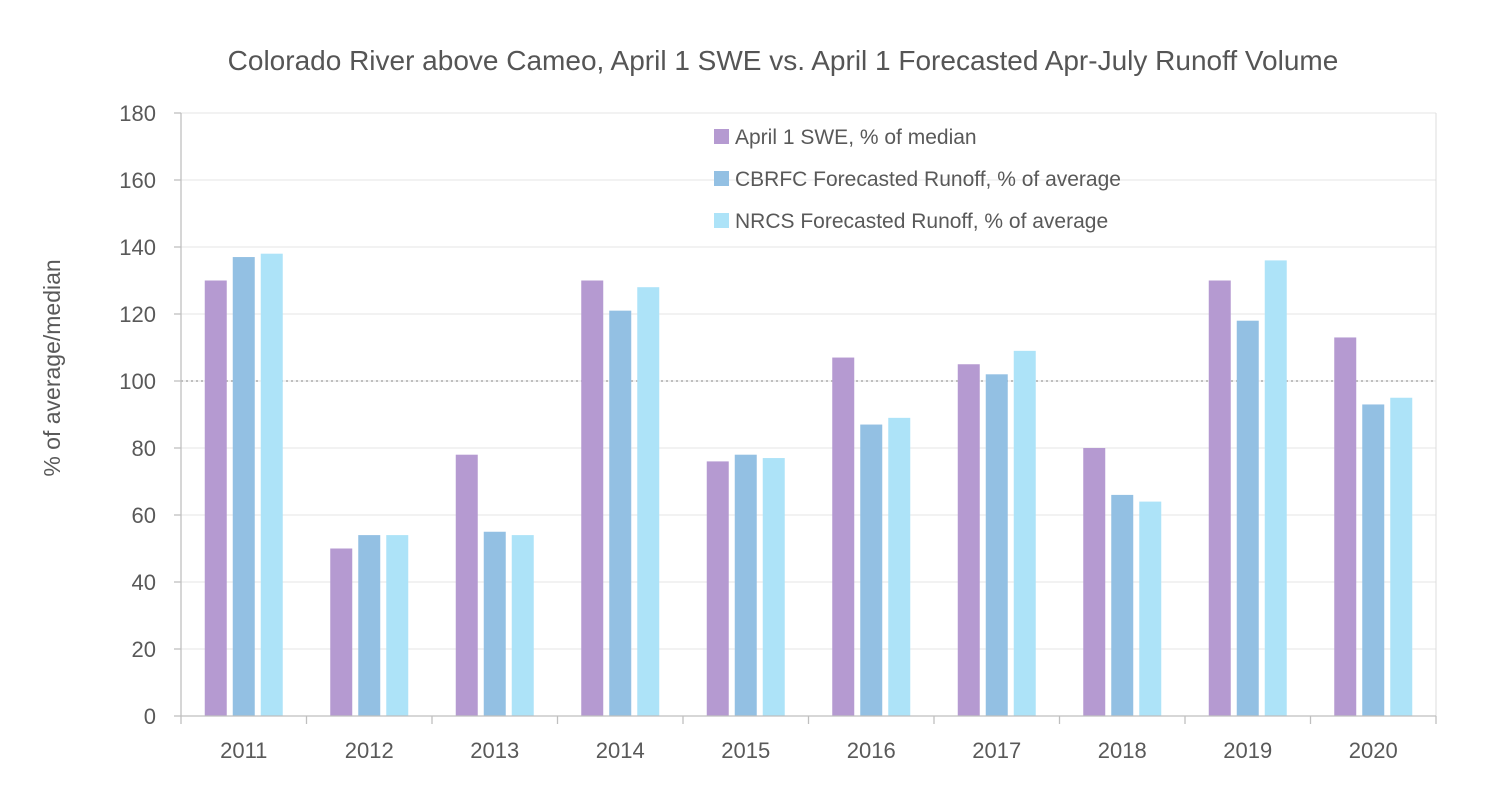 The height and width of the screenshot is (807, 1507). I want to click on x-tick-label: 2014, so click(620, 750).